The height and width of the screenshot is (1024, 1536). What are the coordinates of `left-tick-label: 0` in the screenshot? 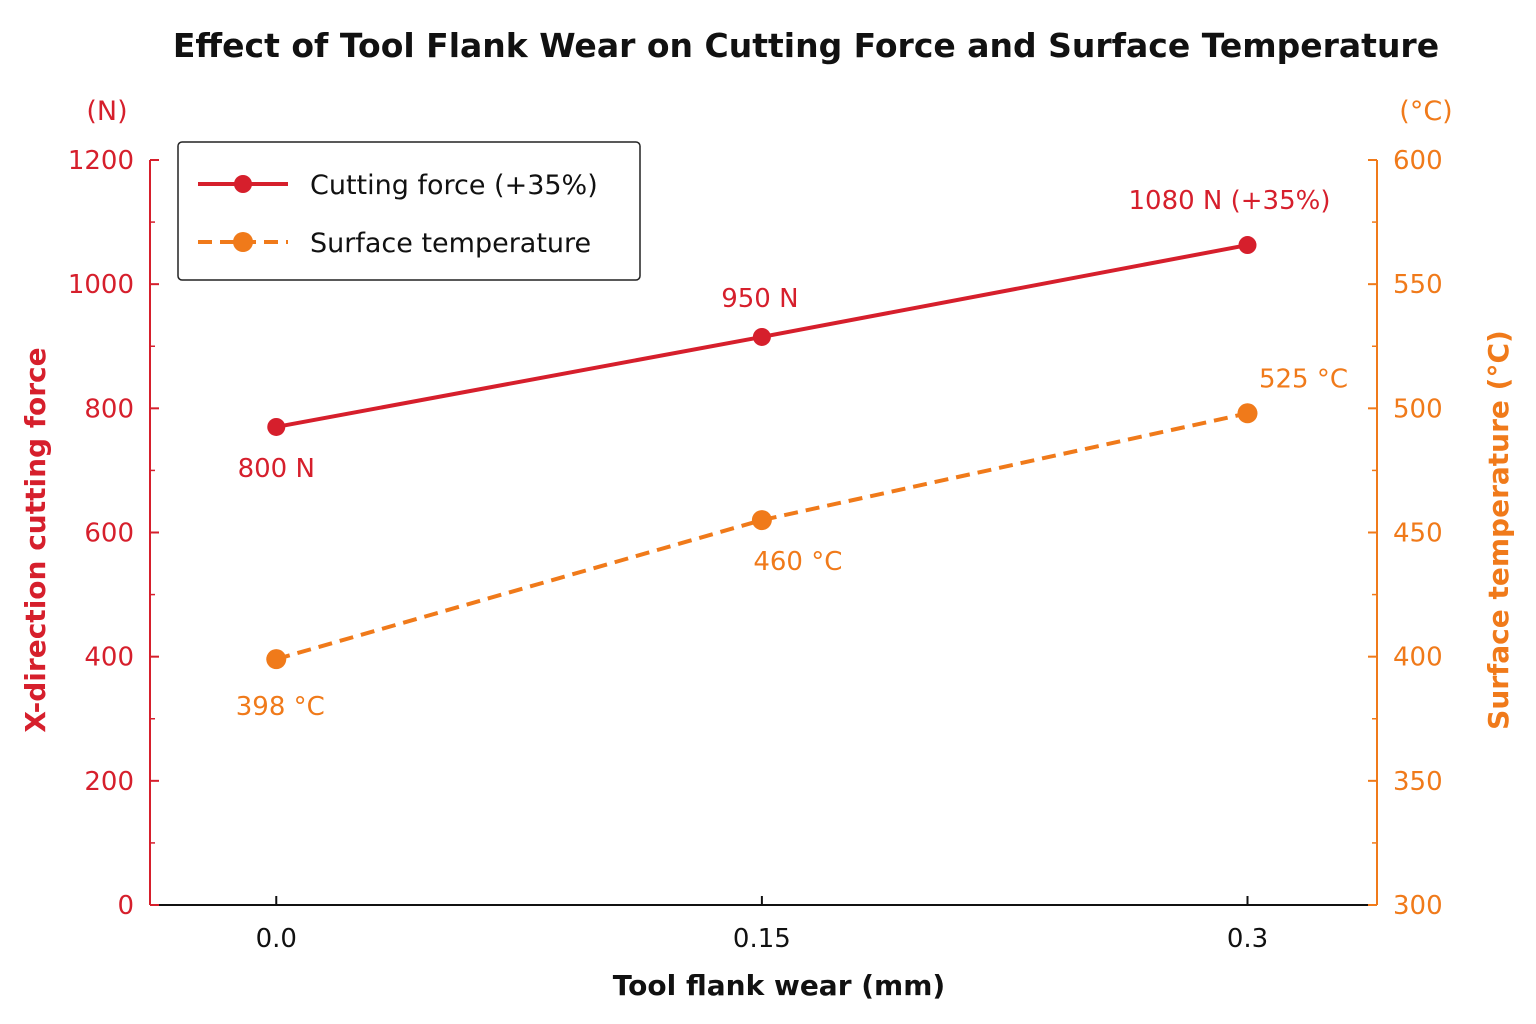 It's located at (125, 906).